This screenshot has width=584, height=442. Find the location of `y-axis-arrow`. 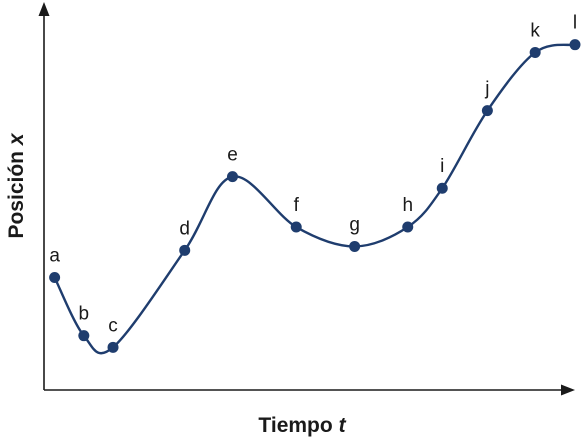

y-axis-arrow is located at coordinates (44, 9).